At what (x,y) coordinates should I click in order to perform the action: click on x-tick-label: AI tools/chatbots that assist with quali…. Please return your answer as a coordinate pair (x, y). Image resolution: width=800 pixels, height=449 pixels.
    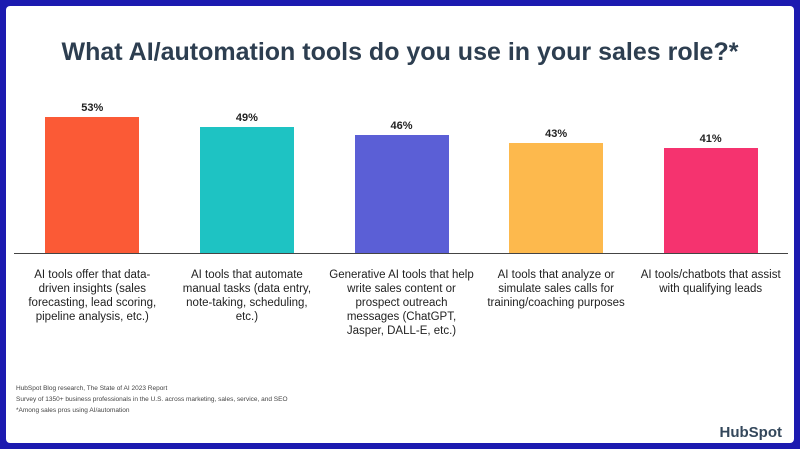
    Looking at the image, I should click on (710, 282).